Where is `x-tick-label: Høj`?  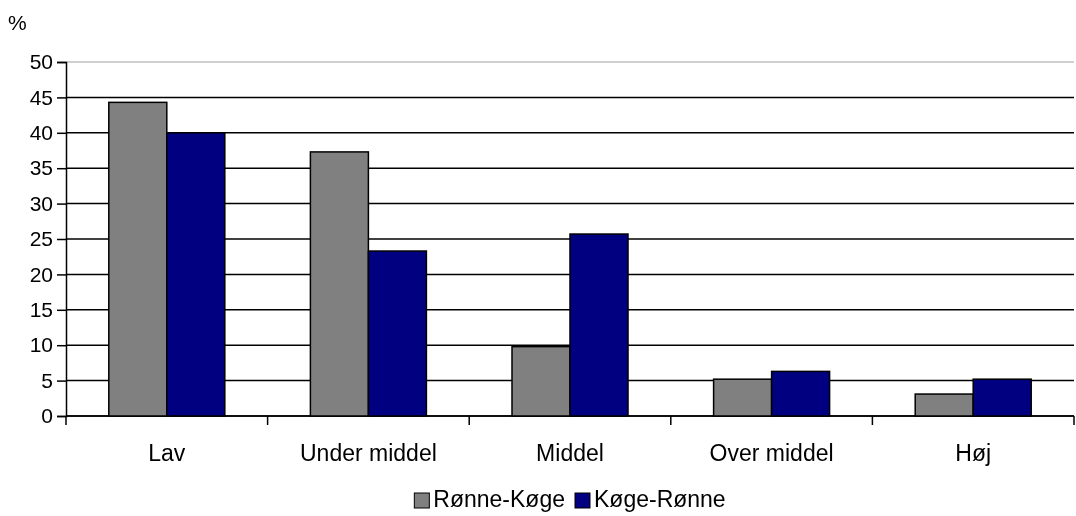 x-tick-label: Høj is located at coordinates (973, 453).